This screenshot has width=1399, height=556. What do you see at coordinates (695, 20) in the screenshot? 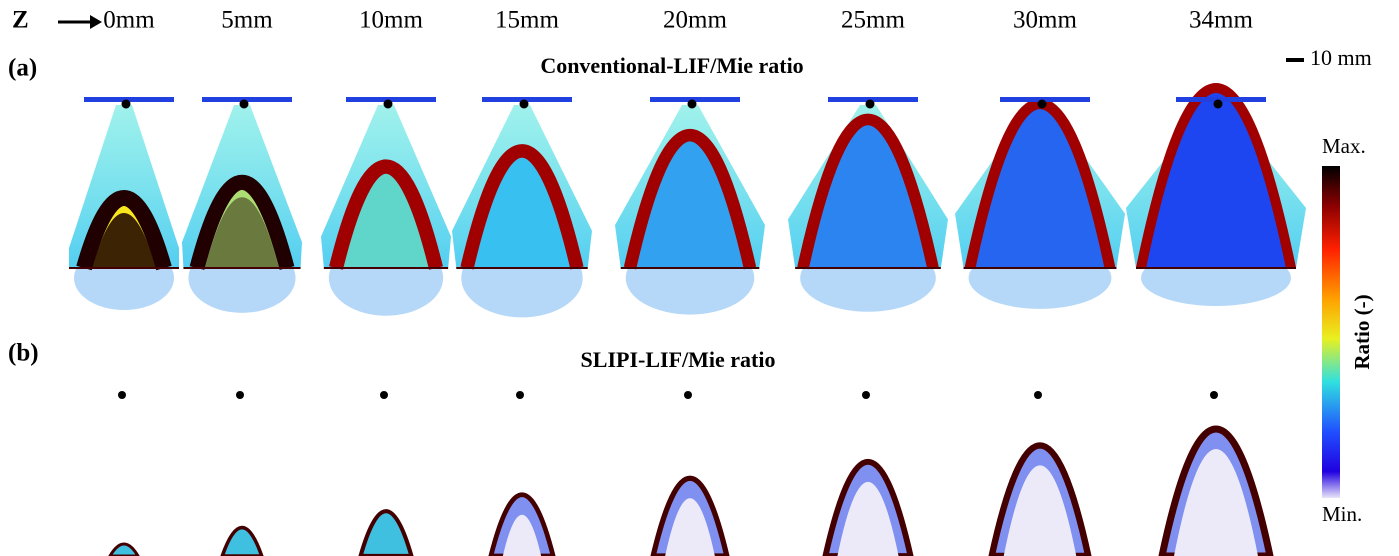
I see `position-label: 20mm` at bounding box center [695, 20].